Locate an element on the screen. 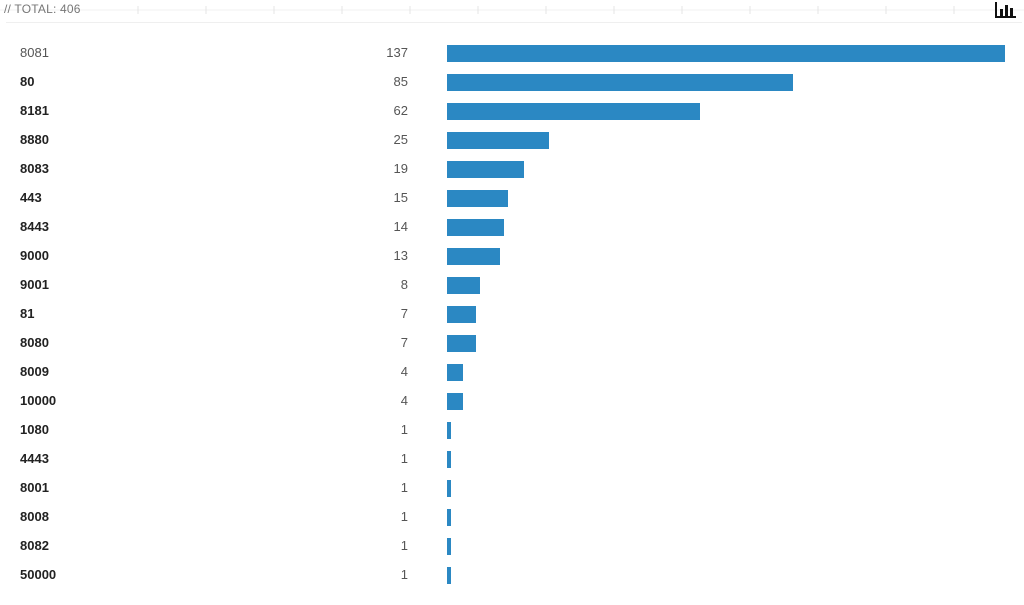 This screenshot has height=605, width=1024. category-label: 8082 is located at coordinates (34, 545).